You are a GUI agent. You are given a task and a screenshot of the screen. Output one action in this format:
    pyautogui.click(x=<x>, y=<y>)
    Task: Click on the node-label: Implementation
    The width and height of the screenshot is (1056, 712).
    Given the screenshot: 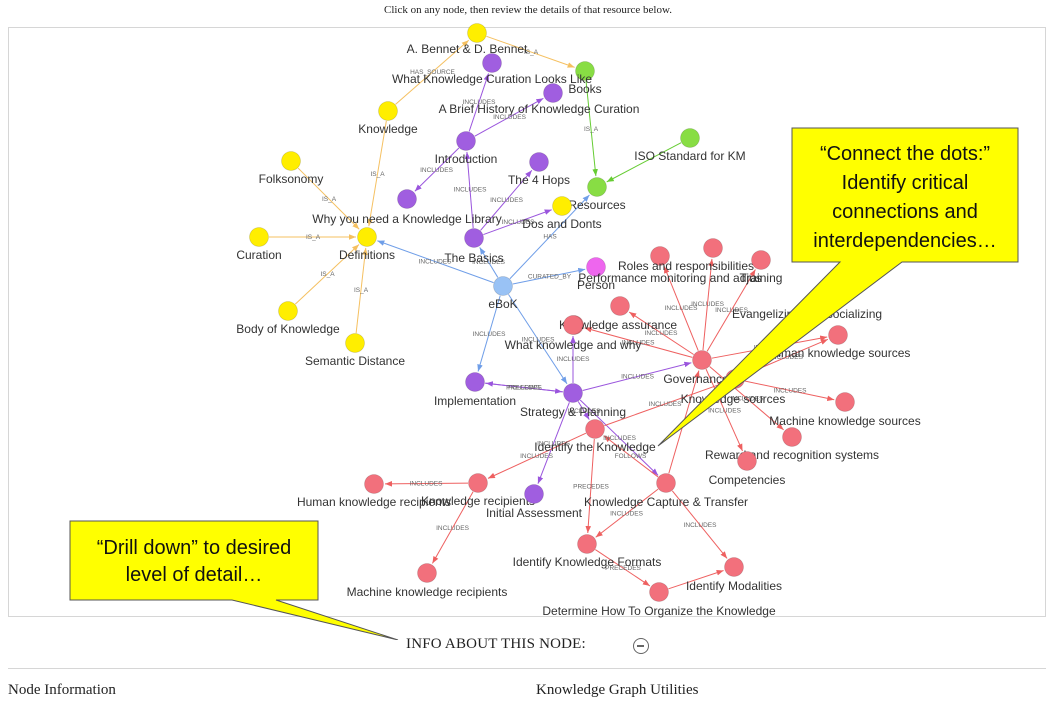 What is the action you would take?
    pyautogui.click(x=475, y=401)
    